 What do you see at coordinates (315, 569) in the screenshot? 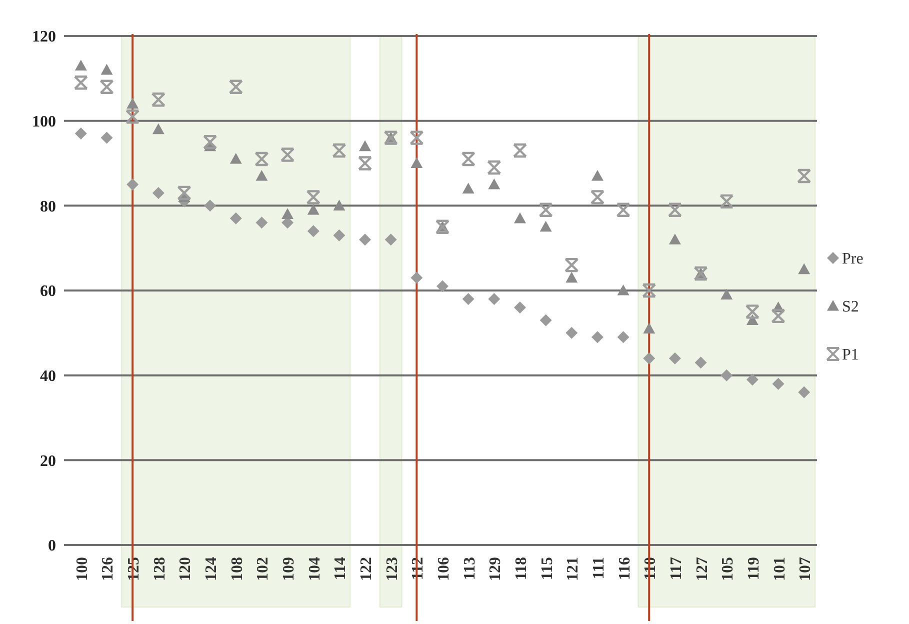
I see `x-tick-label: 104` at bounding box center [315, 569].